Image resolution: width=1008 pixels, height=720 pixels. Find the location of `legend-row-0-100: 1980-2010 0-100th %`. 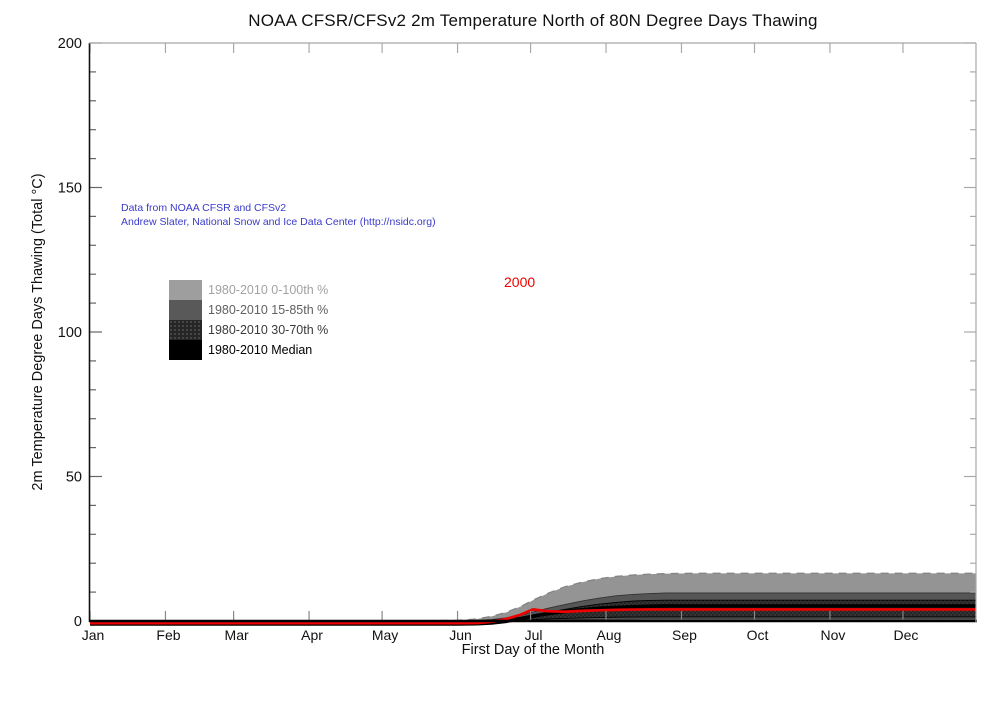

legend-row-0-100: 1980-2010 0-100th % is located at coordinates (248, 290).